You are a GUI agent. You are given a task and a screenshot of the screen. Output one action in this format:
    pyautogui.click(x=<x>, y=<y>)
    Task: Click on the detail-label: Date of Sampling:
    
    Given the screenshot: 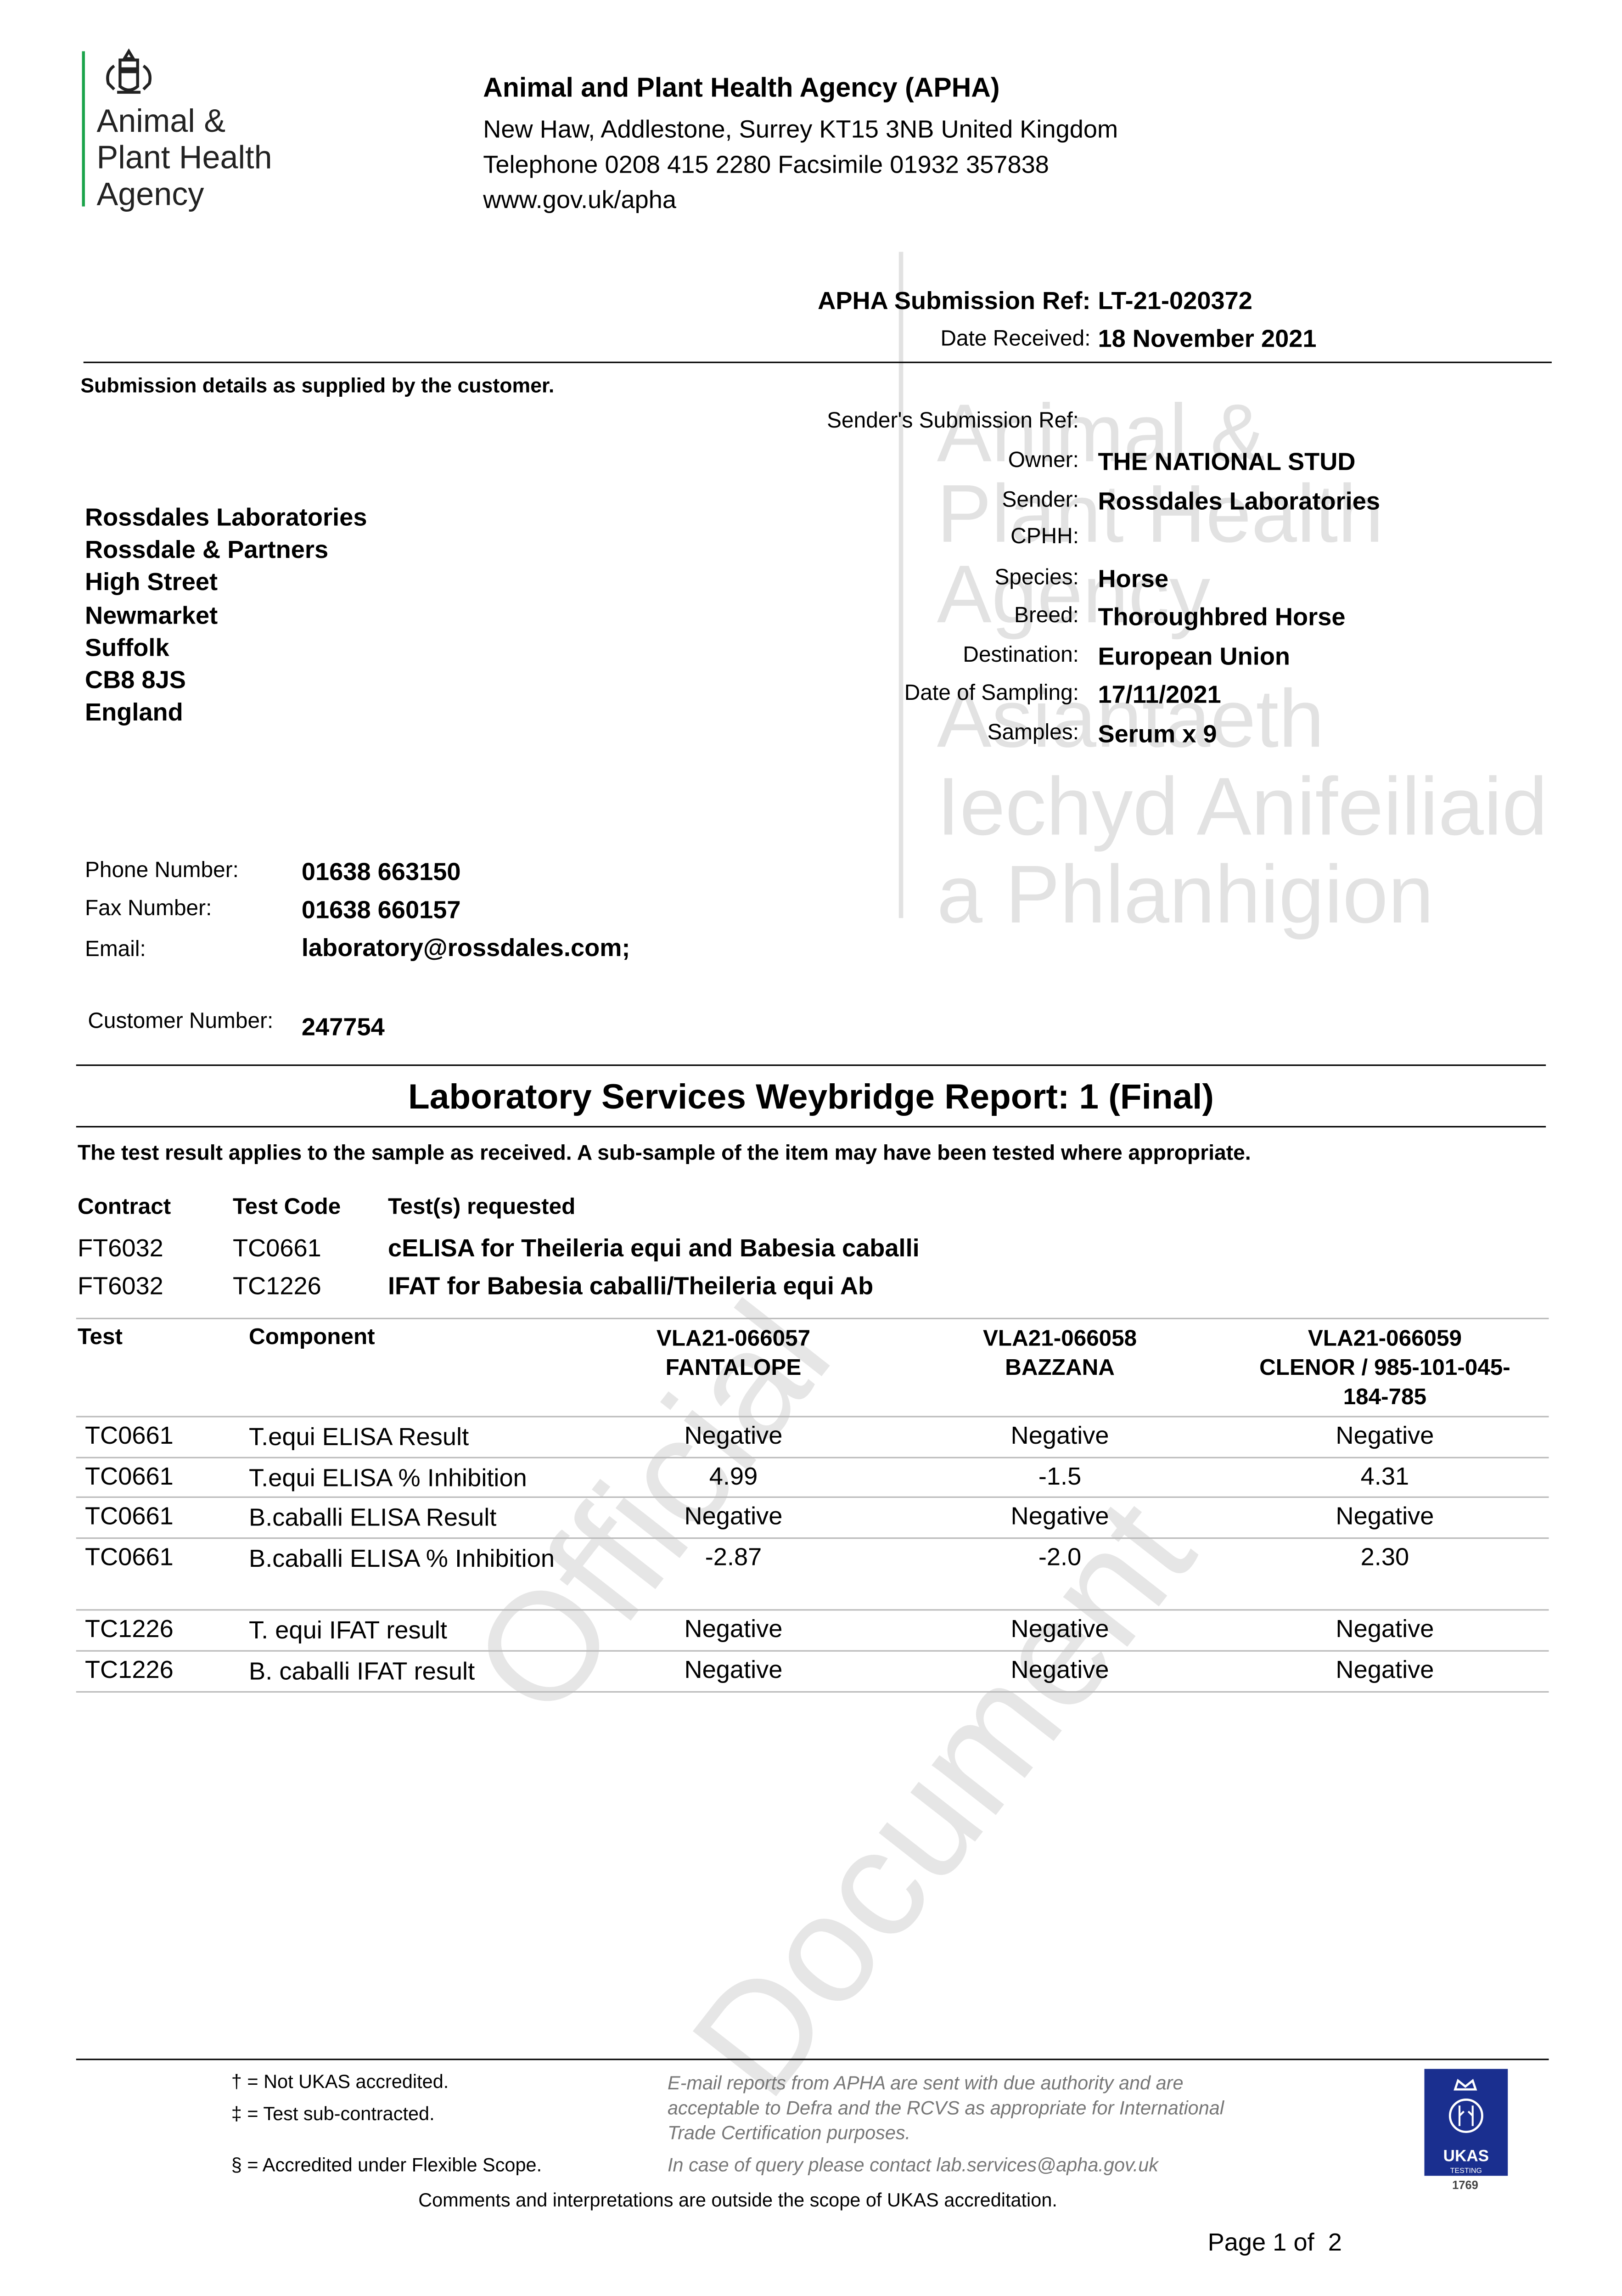 What is the action you would take?
    pyautogui.click(x=991, y=694)
    